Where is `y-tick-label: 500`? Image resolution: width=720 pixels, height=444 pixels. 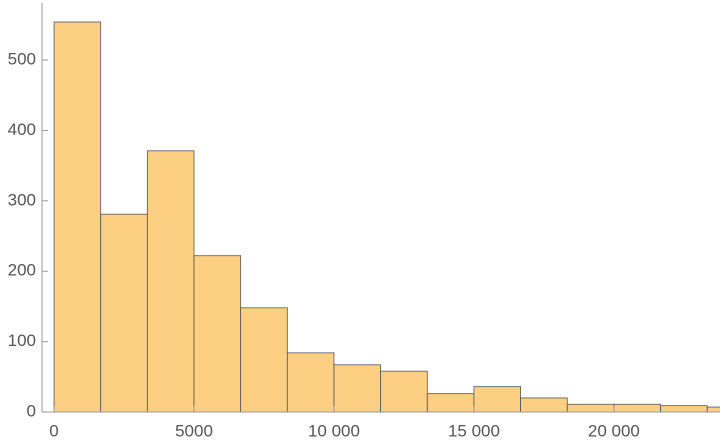 y-tick-label: 500 is located at coordinates (22, 59).